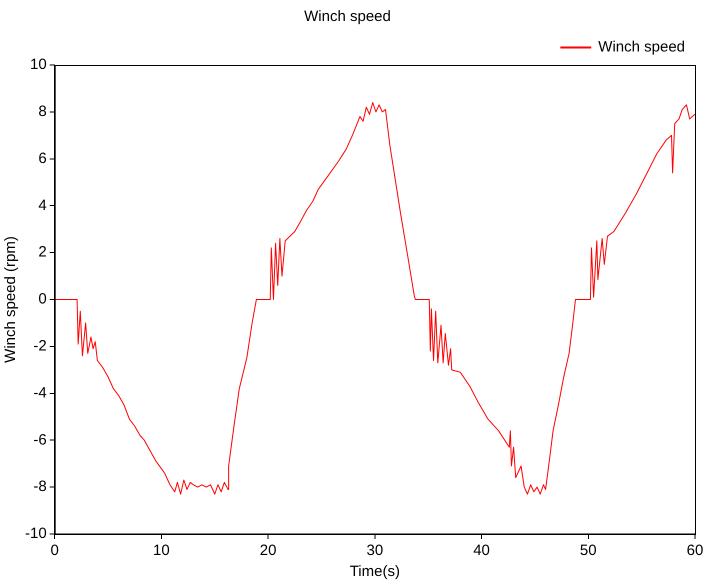 The height and width of the screenshot is (581, 709). I want to click on y-tick-label: 2, so click(42, 252).